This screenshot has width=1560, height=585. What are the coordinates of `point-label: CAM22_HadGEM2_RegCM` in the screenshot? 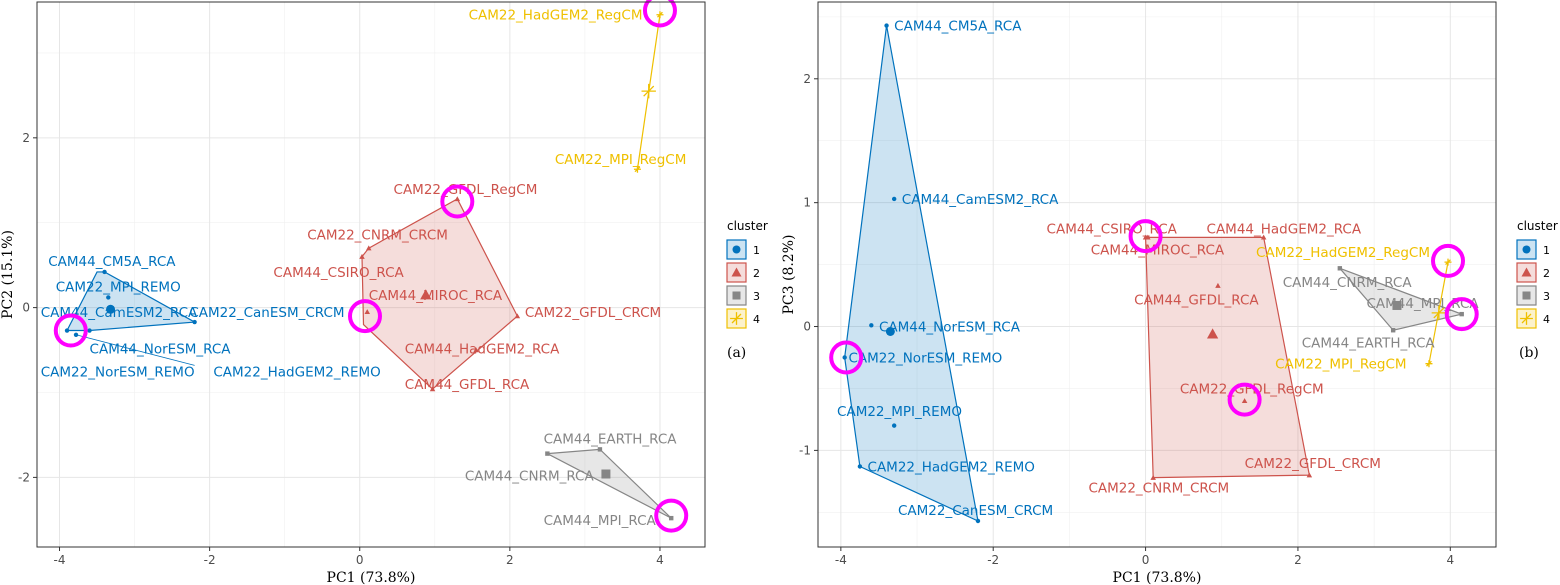 It's located at (556, 16).